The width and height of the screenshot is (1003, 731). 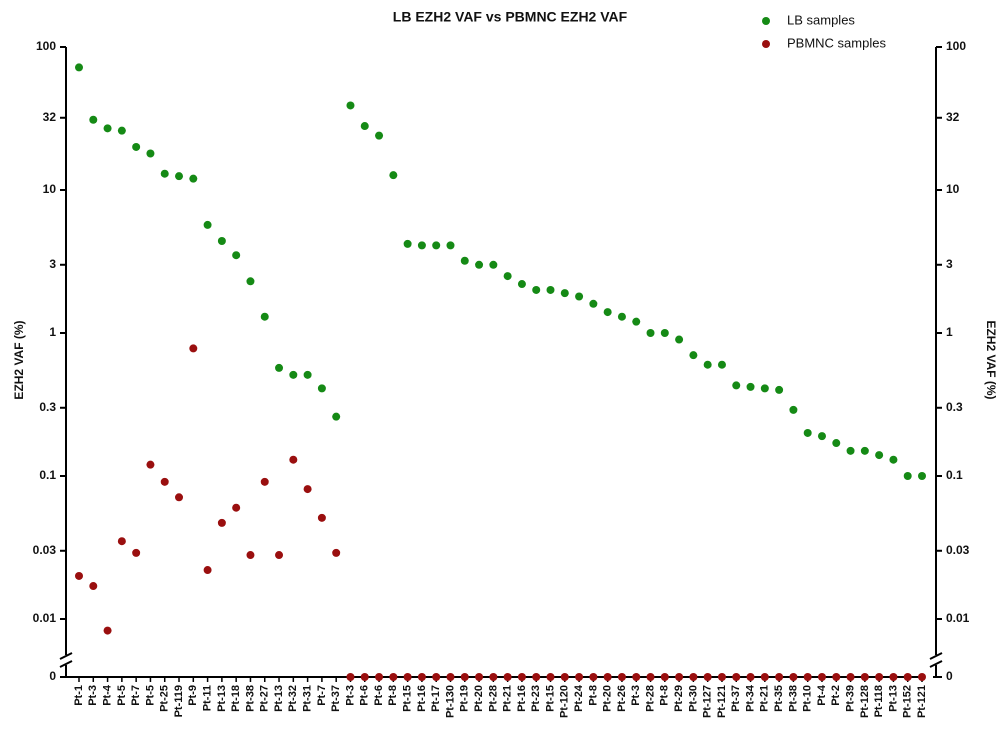 I want to click on x-tick-label: Pt-9, so click(x=193, y=695).